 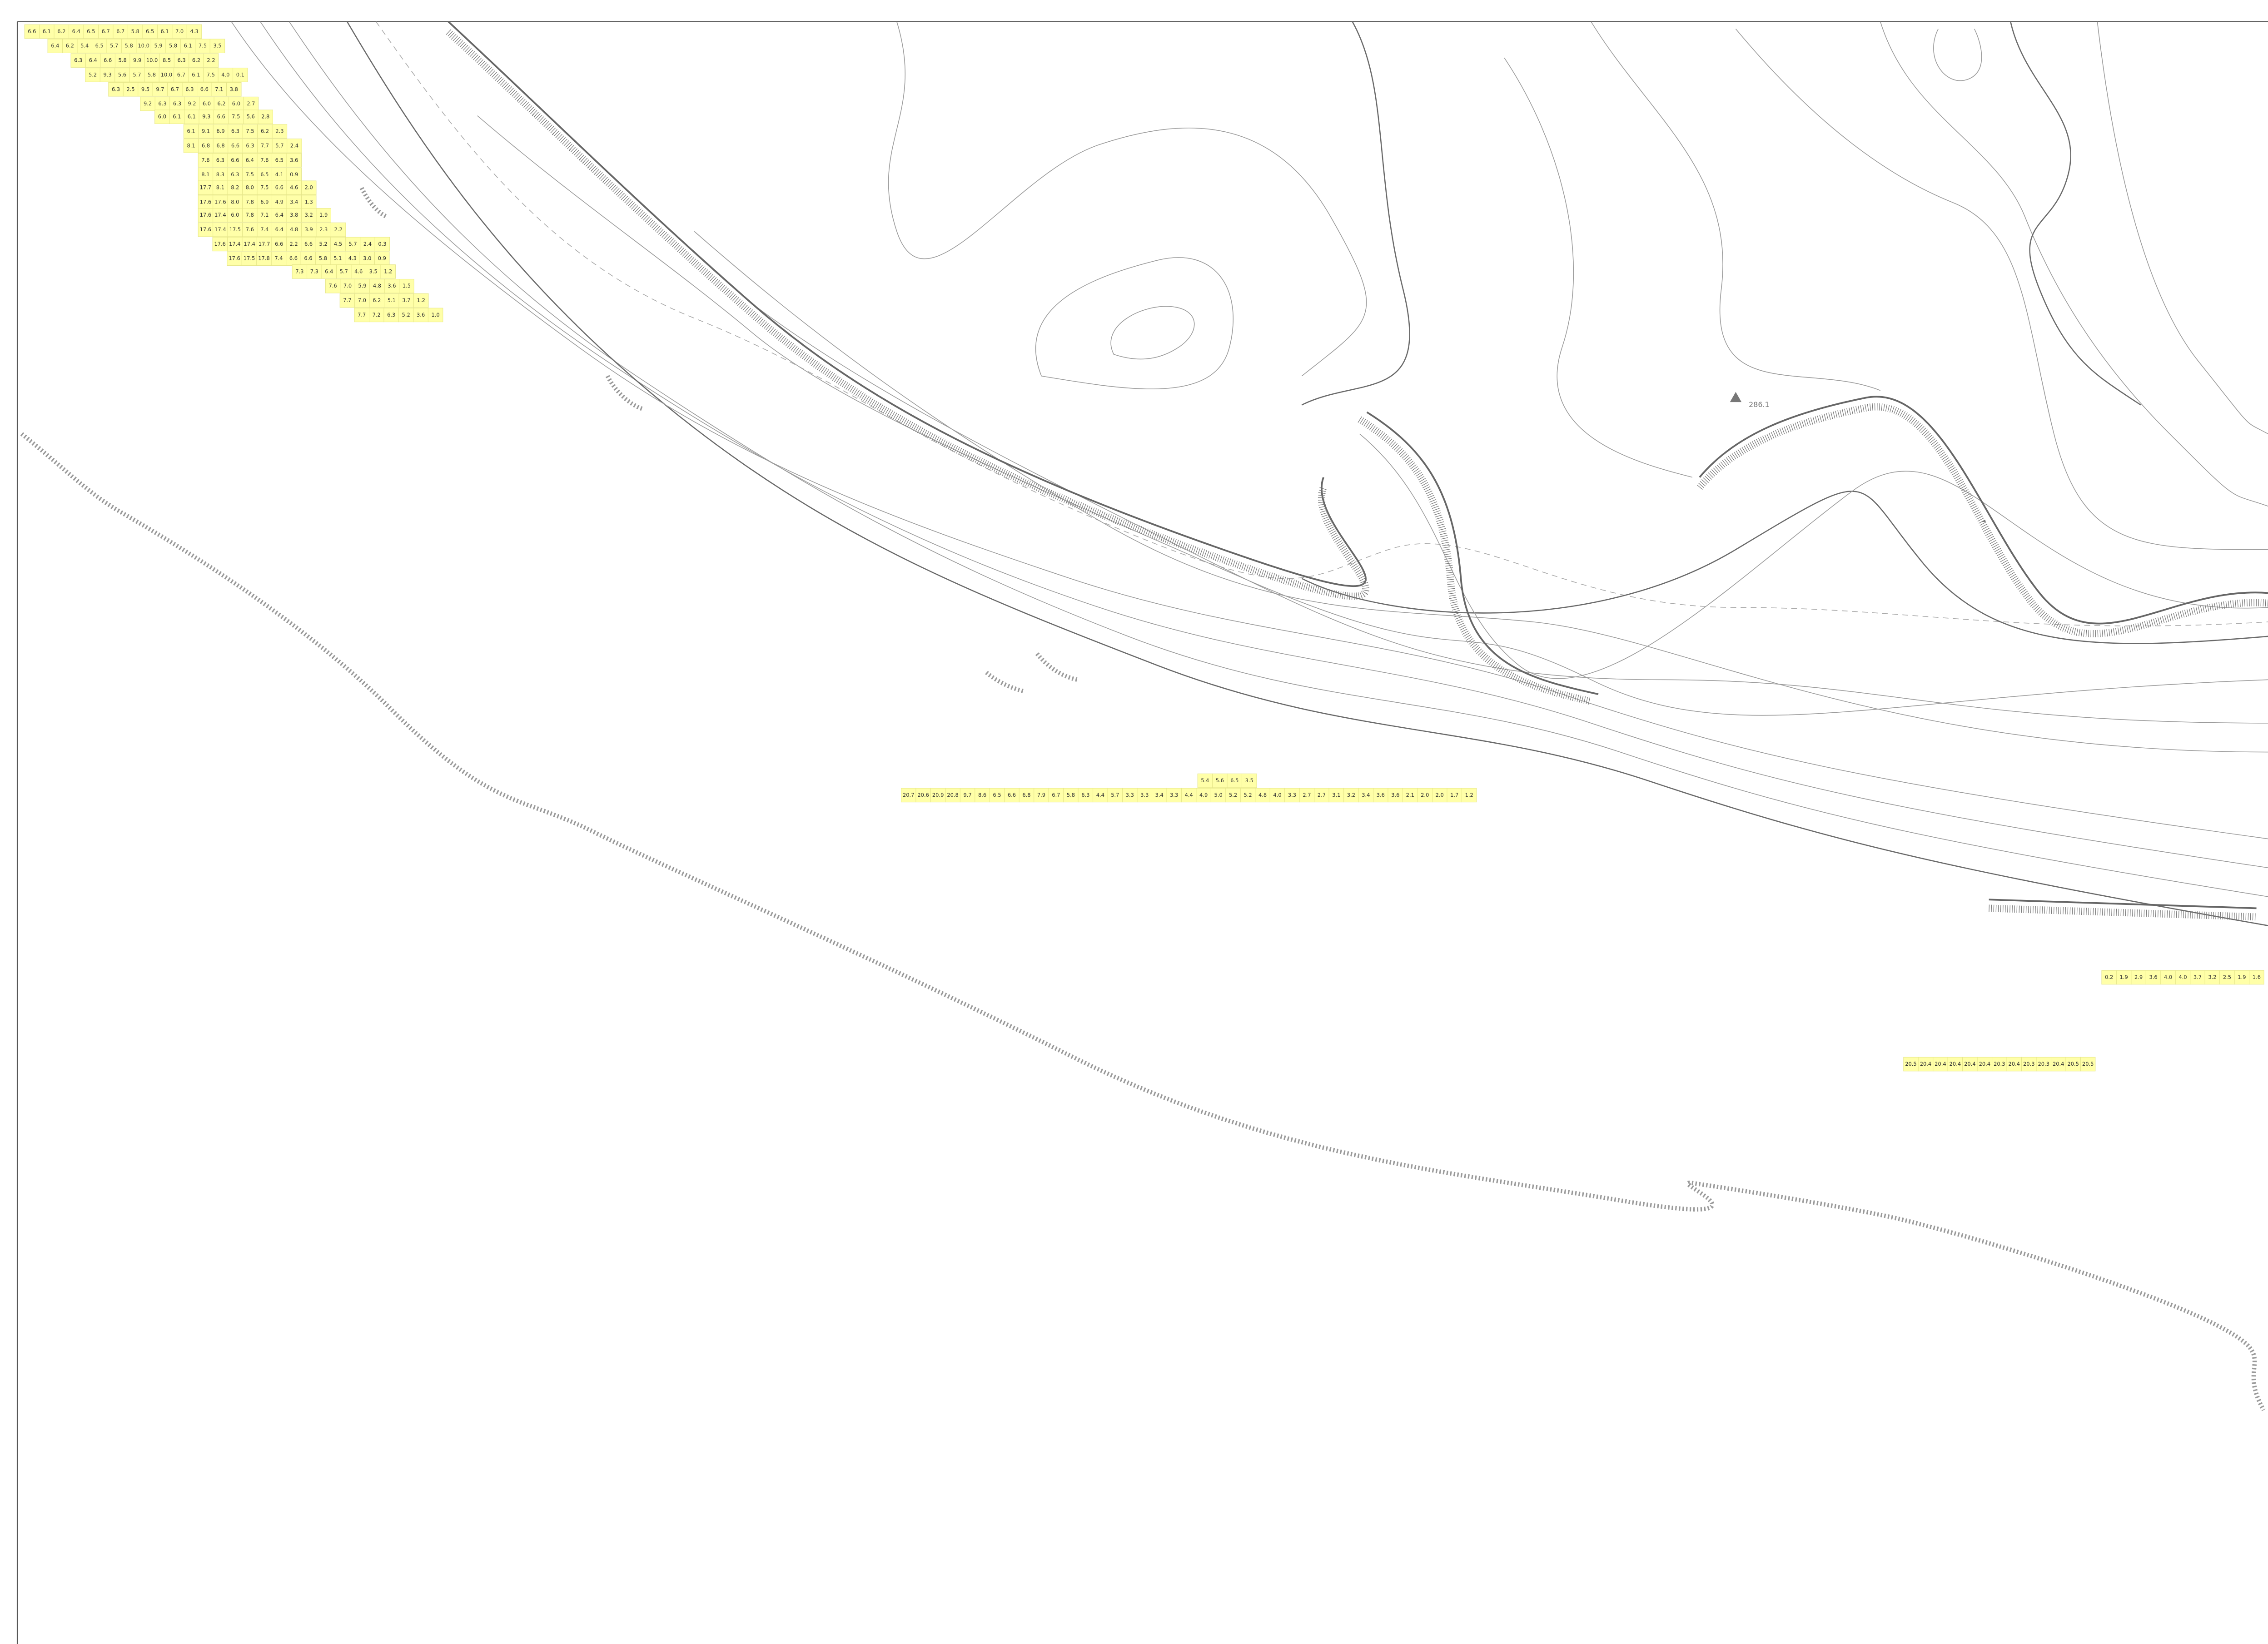 What do you see at coordinates (2242, 977) in the screenshot?
I see `cell-value: 1.9` at bounding box center [2242, 977].